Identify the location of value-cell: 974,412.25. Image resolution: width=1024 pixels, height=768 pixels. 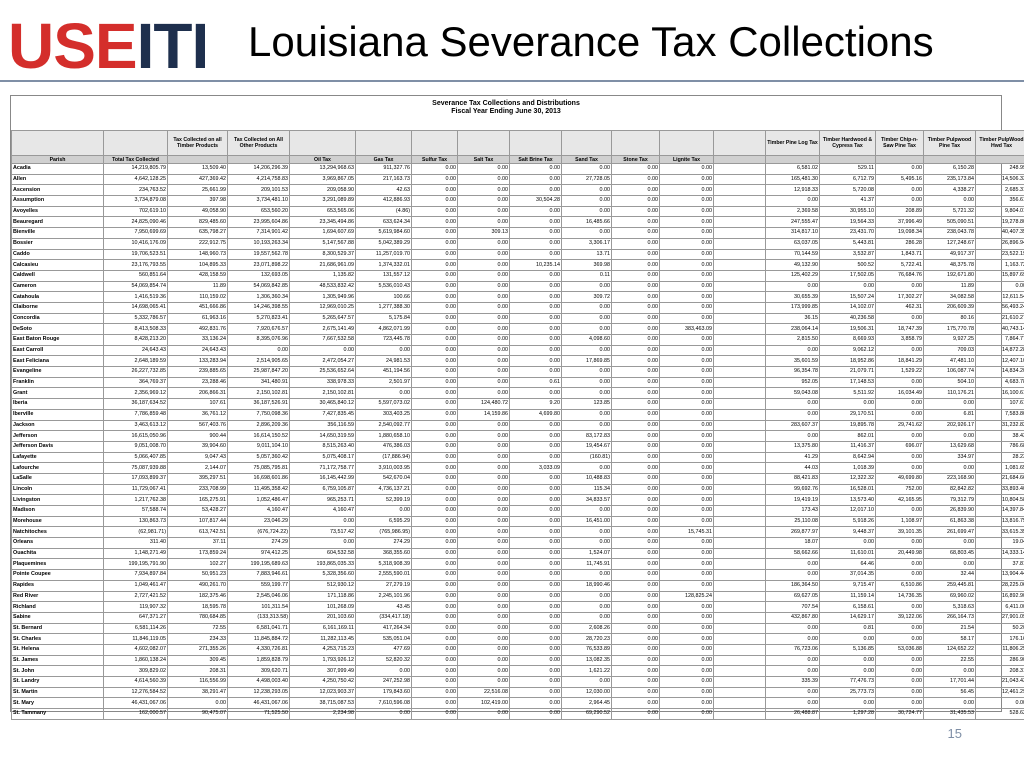
(258, 553).